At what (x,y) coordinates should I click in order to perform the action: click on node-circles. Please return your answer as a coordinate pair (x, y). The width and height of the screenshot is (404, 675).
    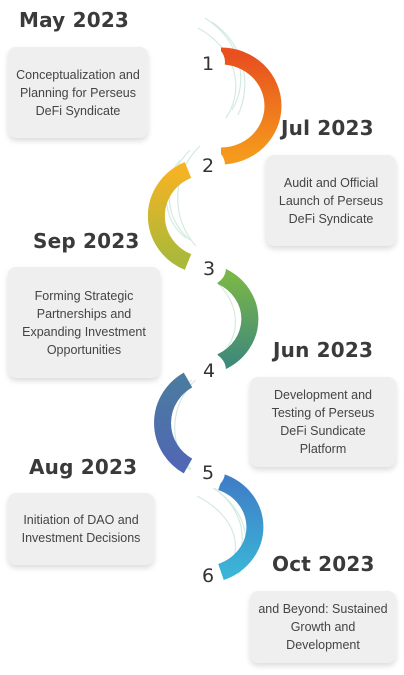
    Looking at the image, I should click on (208, 267).